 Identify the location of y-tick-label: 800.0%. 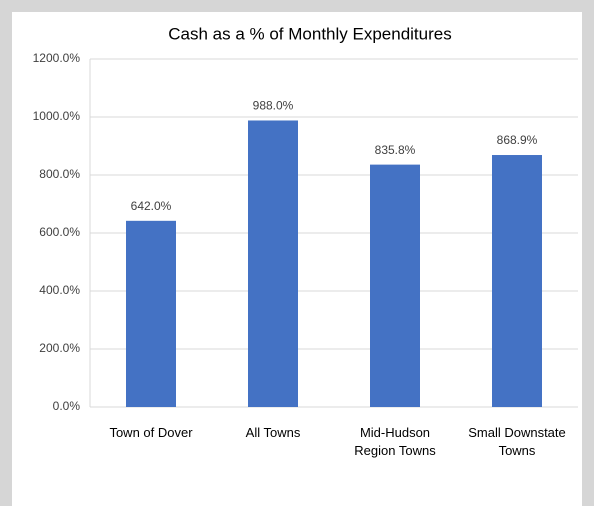
(59, 174).